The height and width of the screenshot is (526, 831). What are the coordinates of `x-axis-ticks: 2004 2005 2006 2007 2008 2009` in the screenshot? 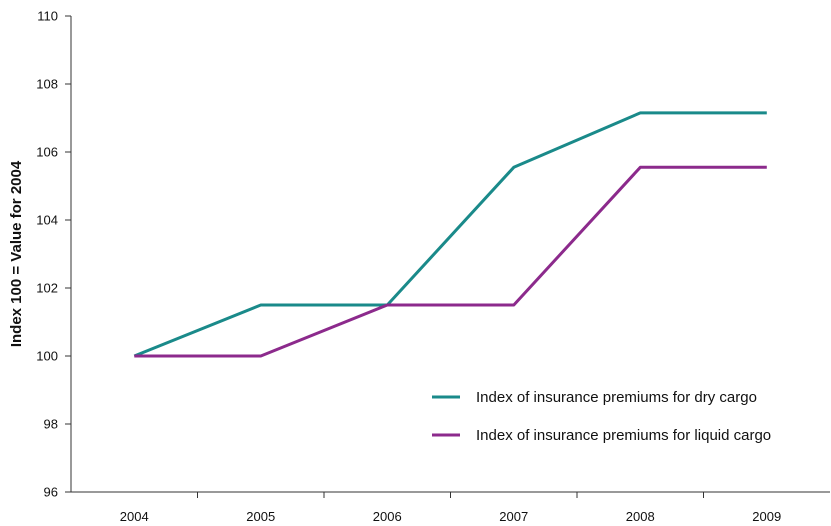 It's located at (450, 508).